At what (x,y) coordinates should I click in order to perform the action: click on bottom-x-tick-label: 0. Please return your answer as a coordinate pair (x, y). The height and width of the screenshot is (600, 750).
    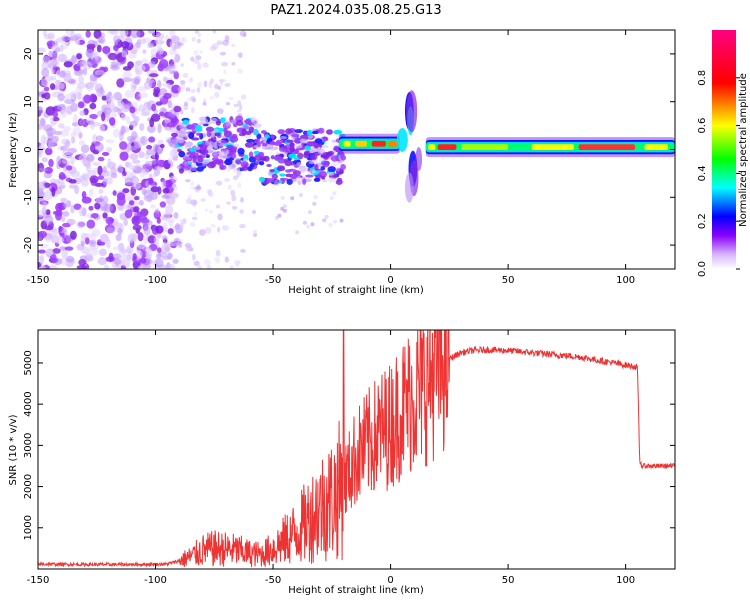
    Looking at the image, I should click on (390, 580).